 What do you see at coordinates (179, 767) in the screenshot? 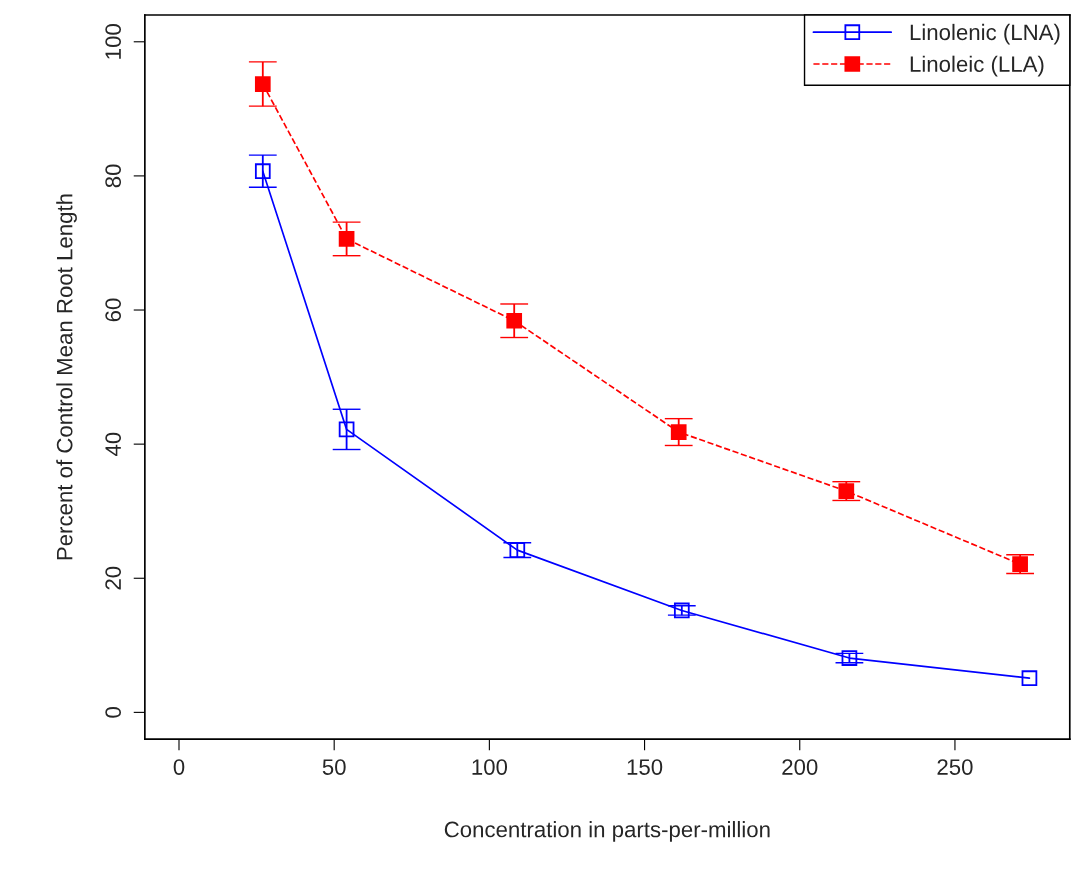
I see `x-tick-label: 0` at bounding box center [179, 767].